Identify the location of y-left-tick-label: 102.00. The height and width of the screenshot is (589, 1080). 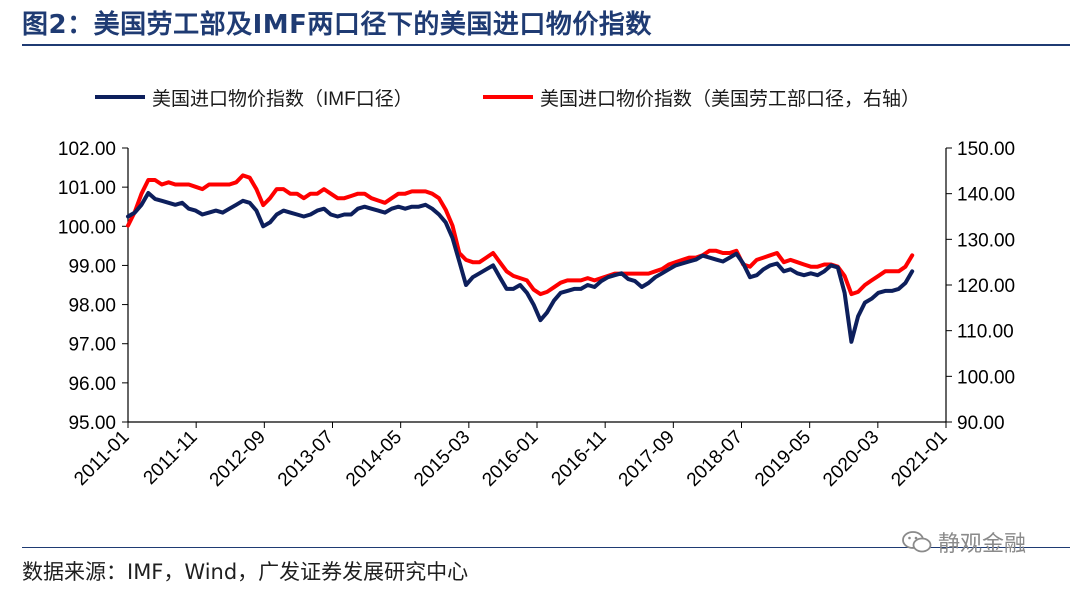
(87, 149).